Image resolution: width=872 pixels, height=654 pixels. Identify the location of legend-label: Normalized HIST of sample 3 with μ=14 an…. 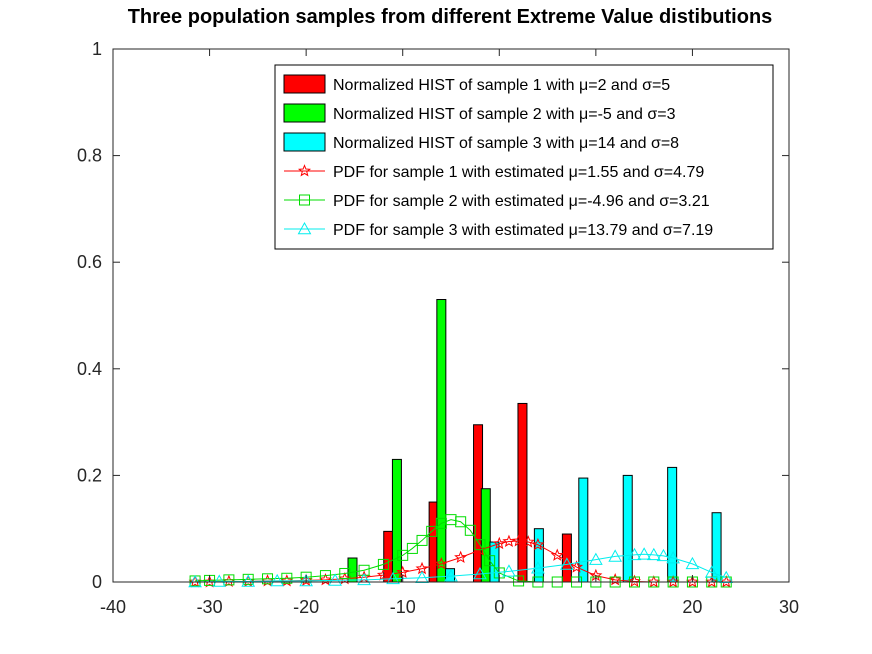
(506, 143).